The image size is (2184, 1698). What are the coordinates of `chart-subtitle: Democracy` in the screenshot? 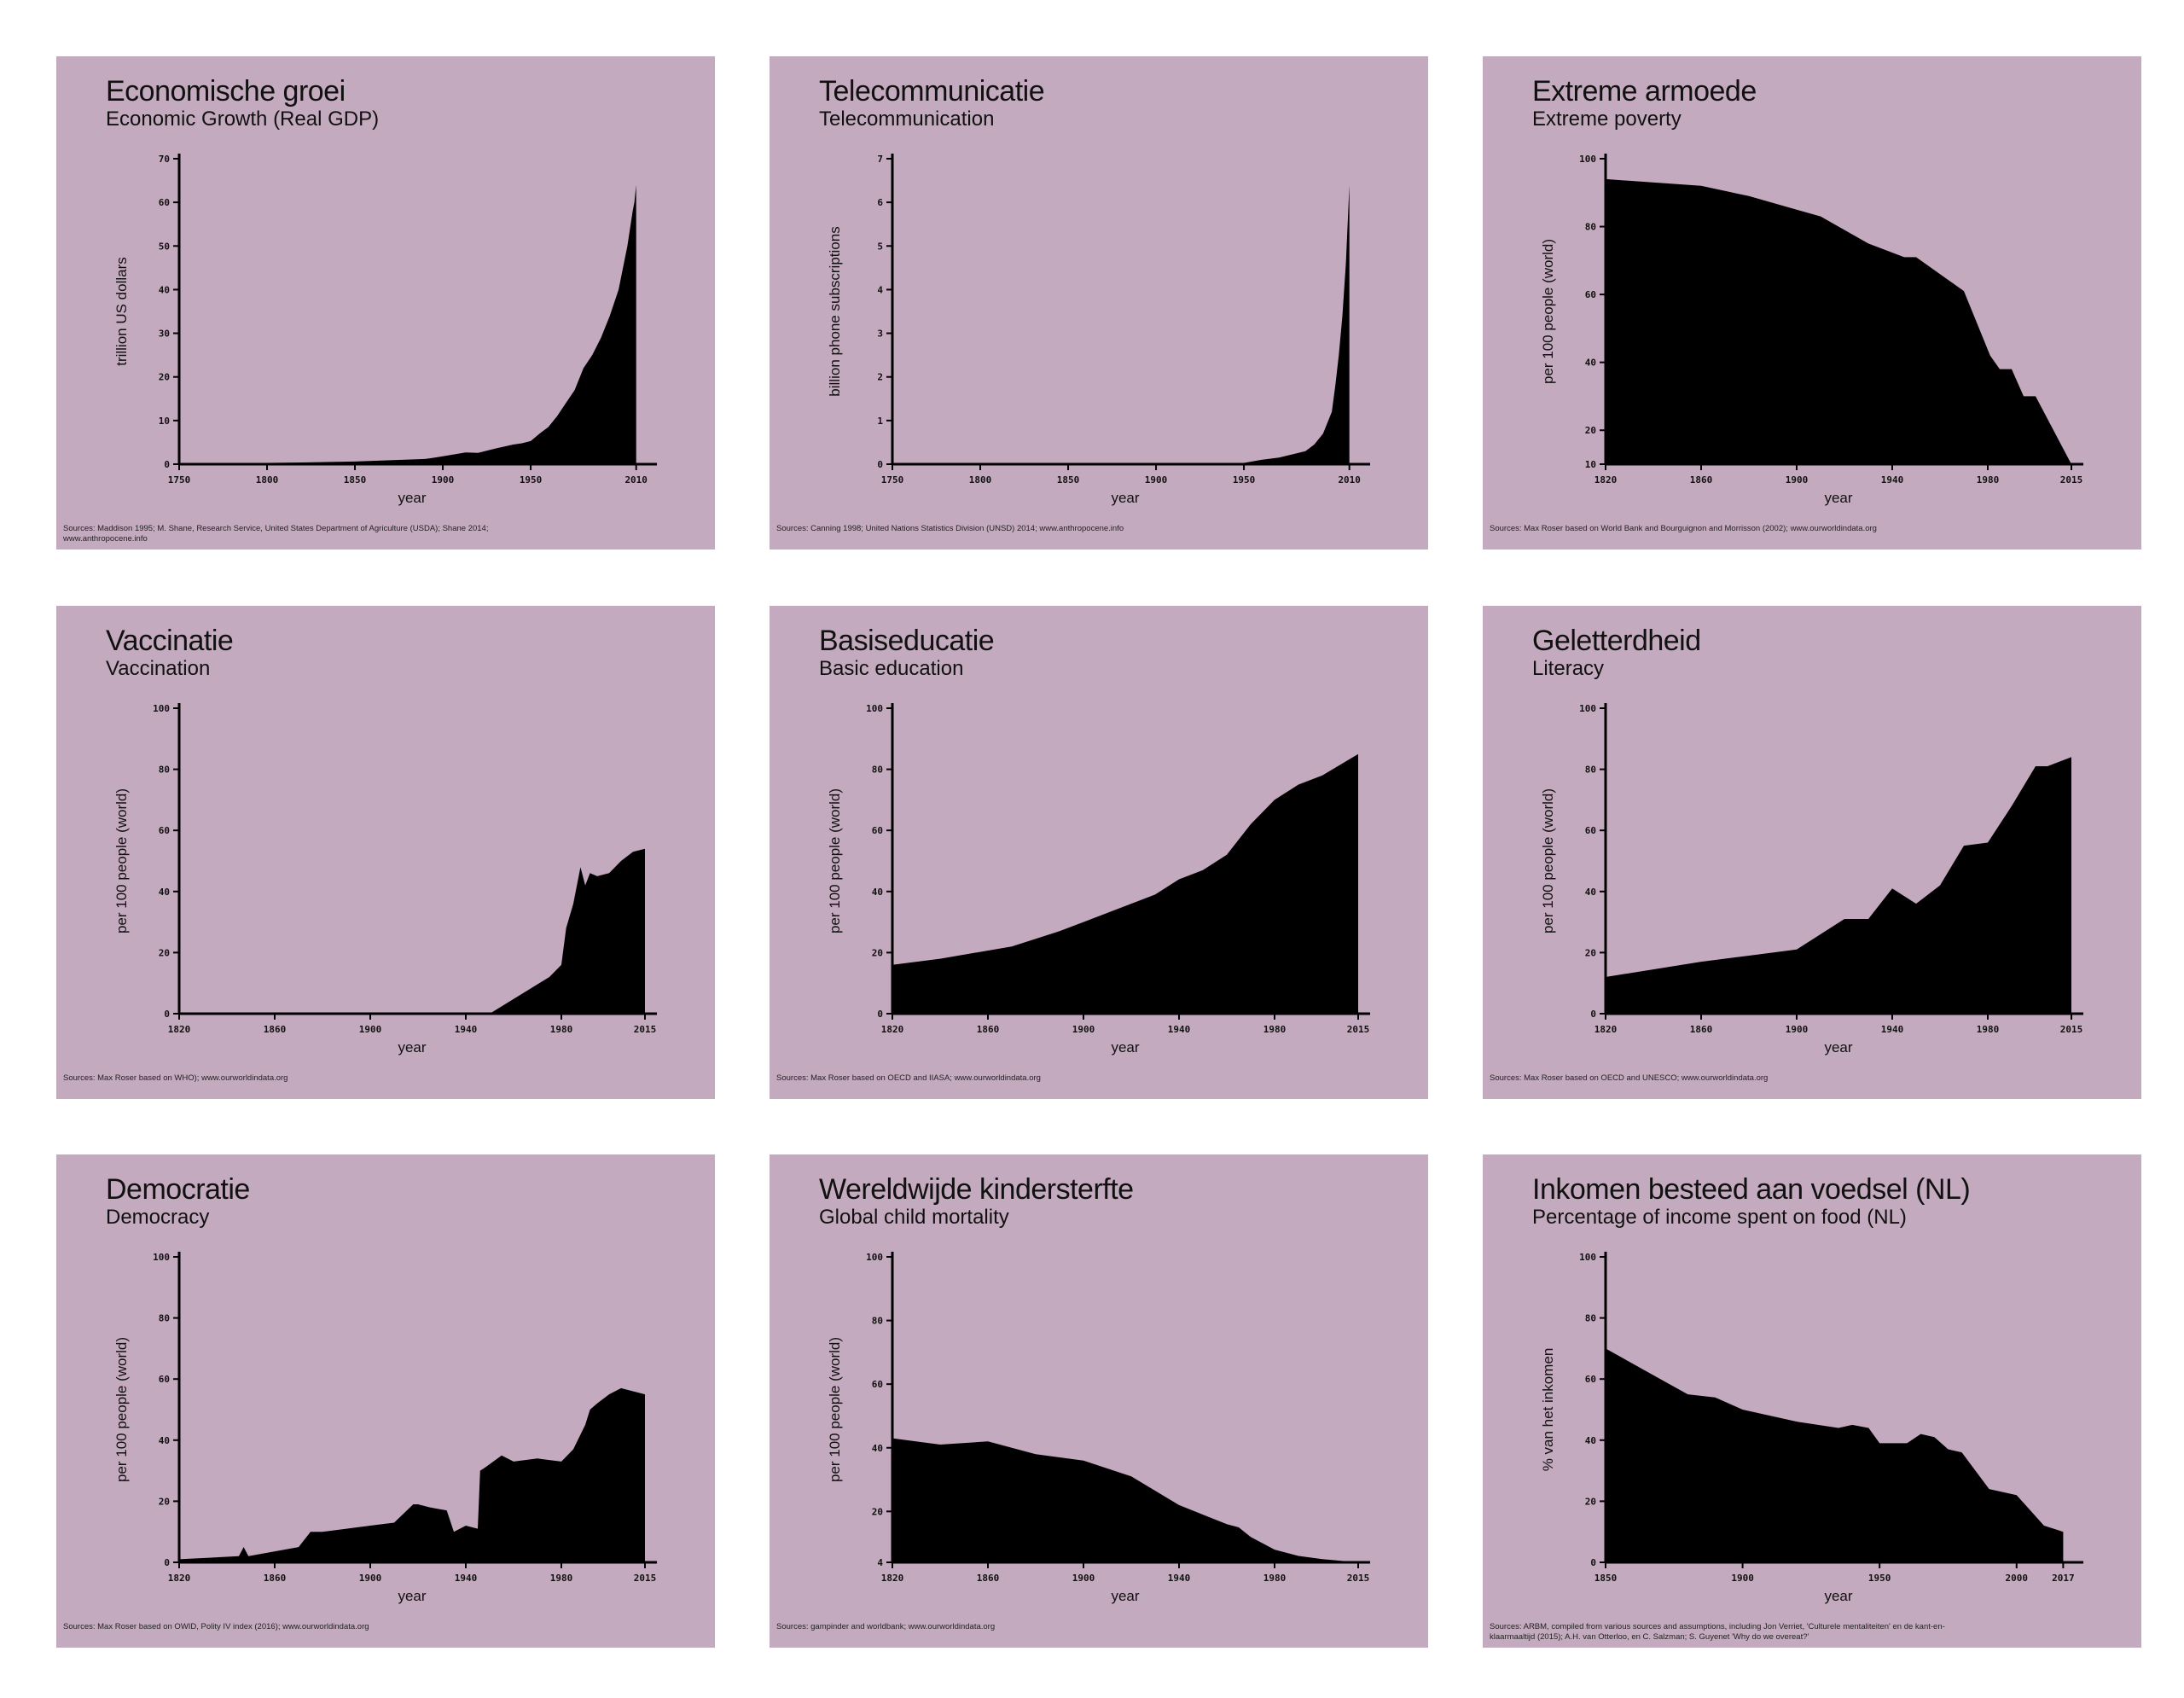 It's located at (158, 1217).